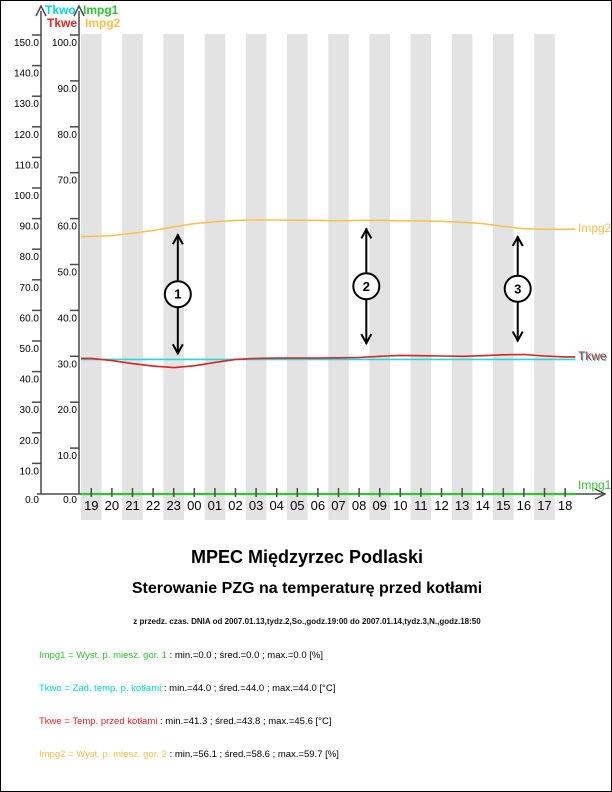 The height and width of the screenshot is (792, 612). Describe the element at coordinates (215, 505) in the screenshot. I see `x-tick-label: 01` at that location.